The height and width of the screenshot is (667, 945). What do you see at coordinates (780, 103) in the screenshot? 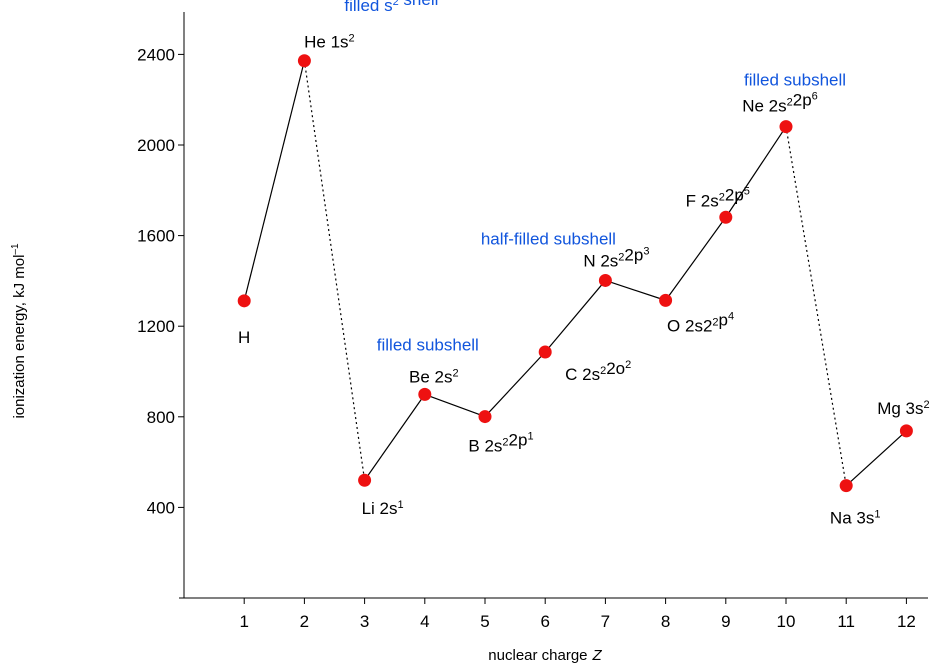
I see `point-label: Ne 2s22p6` at bounding box center [780, 103].